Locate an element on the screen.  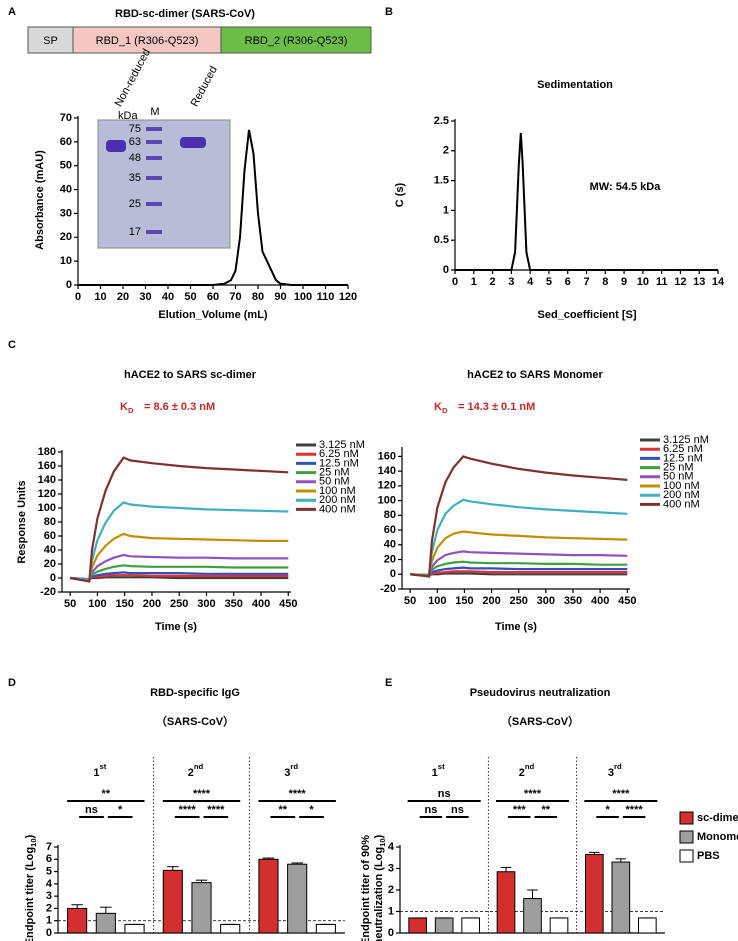
x-tick-label: 50 is located at coordinates (190, 297).